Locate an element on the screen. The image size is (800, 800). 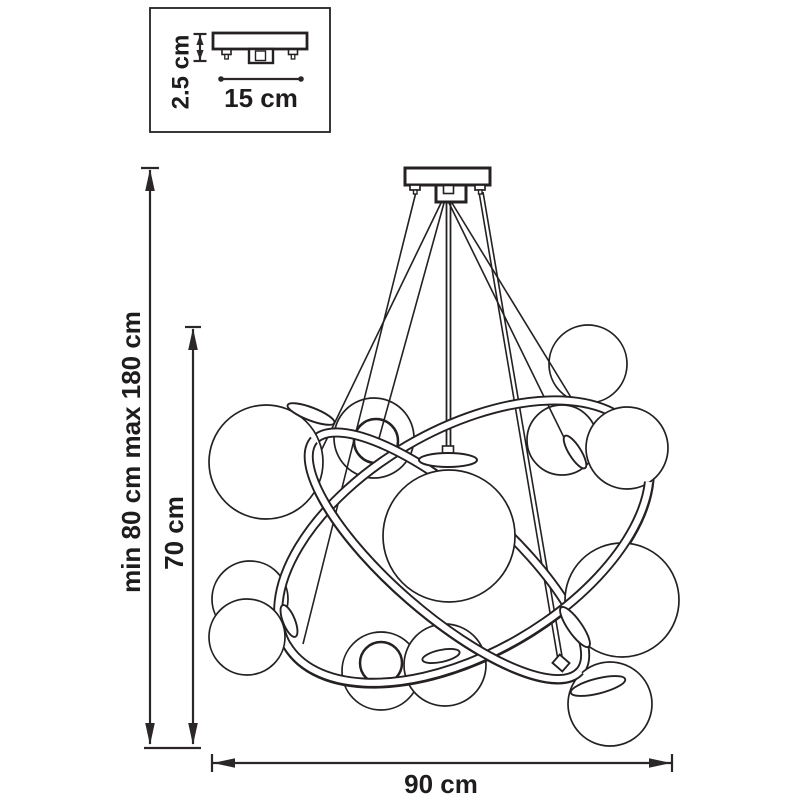
mount-detail-inset: 2.5 cm 15 cm is located at coordinates (240, 70).